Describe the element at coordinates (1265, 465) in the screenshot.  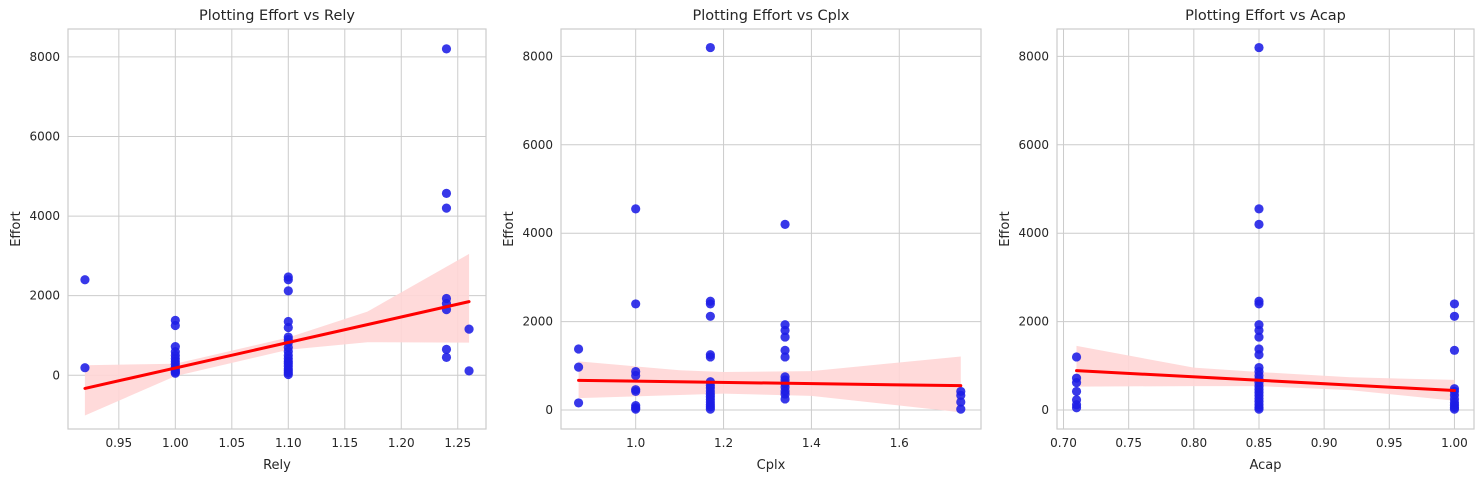
I see `x-axis-label: Acap` at that location.